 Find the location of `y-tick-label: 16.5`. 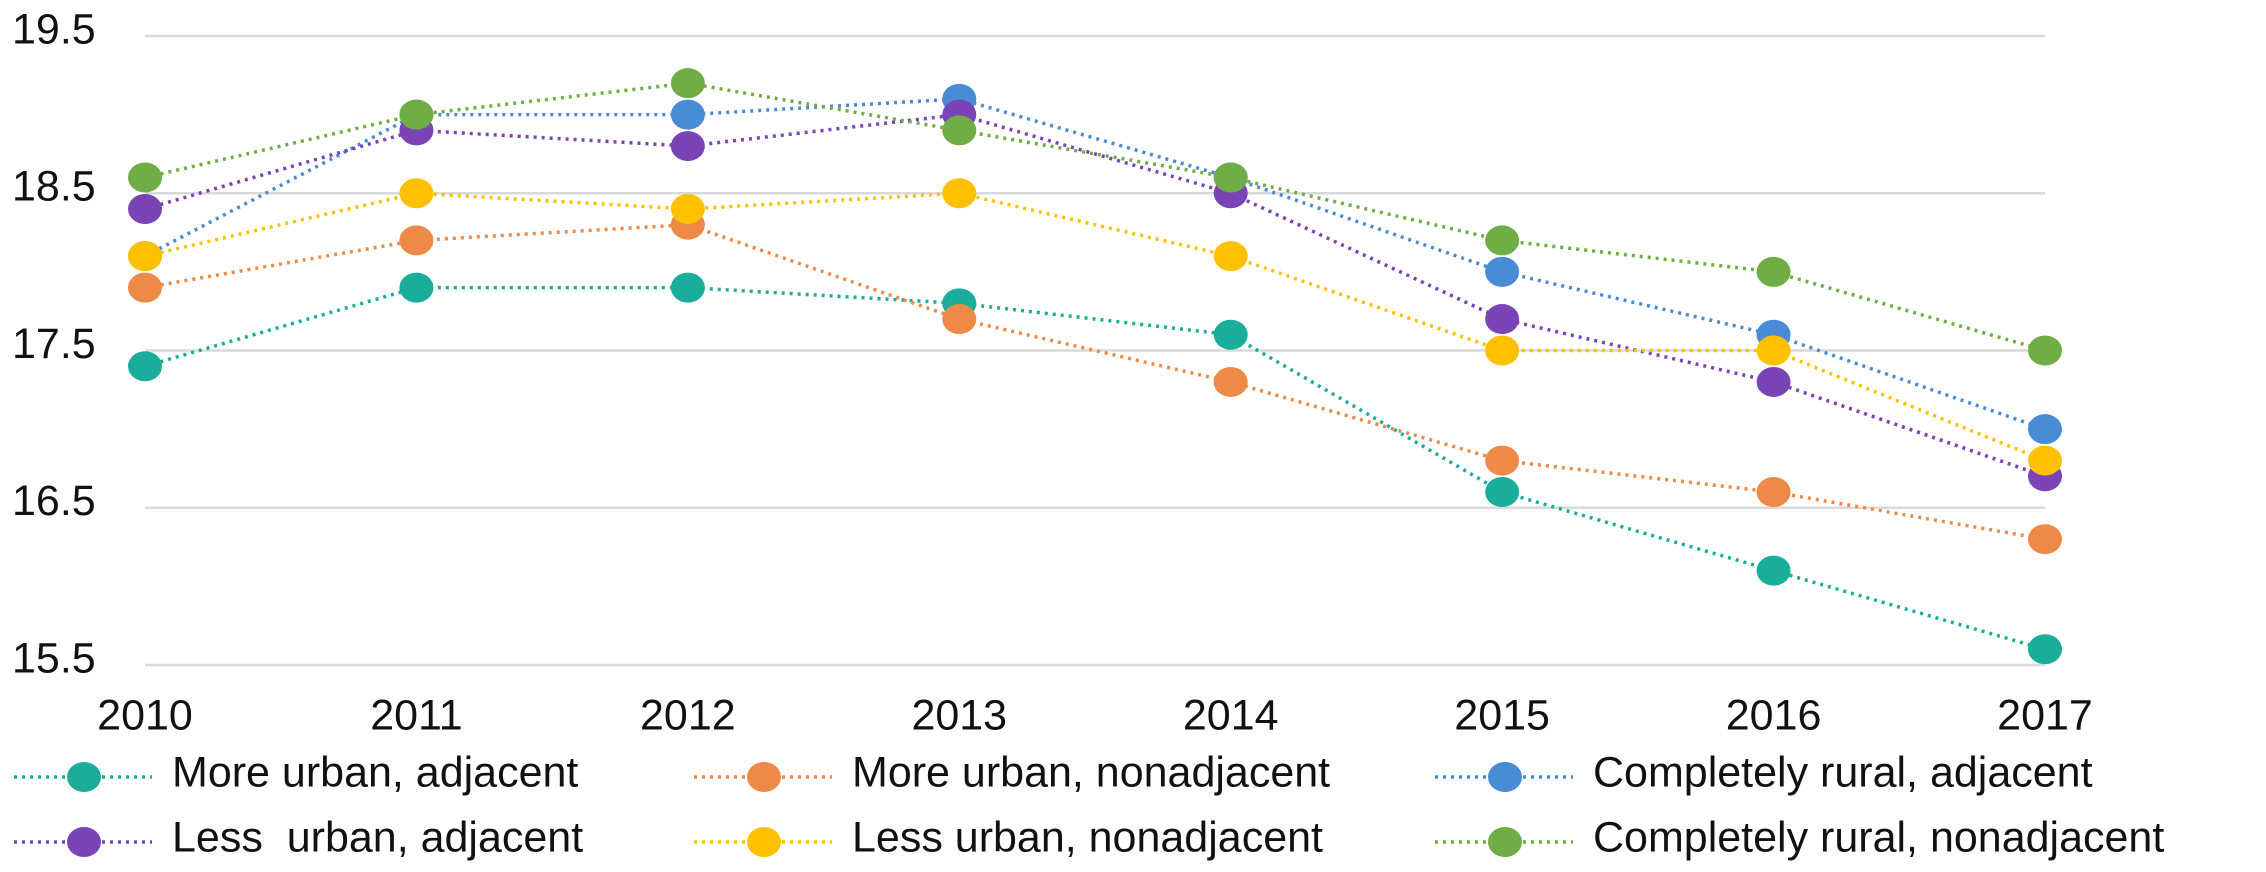

y-tick-label: 16.5 is located at coordinates (54, 501).